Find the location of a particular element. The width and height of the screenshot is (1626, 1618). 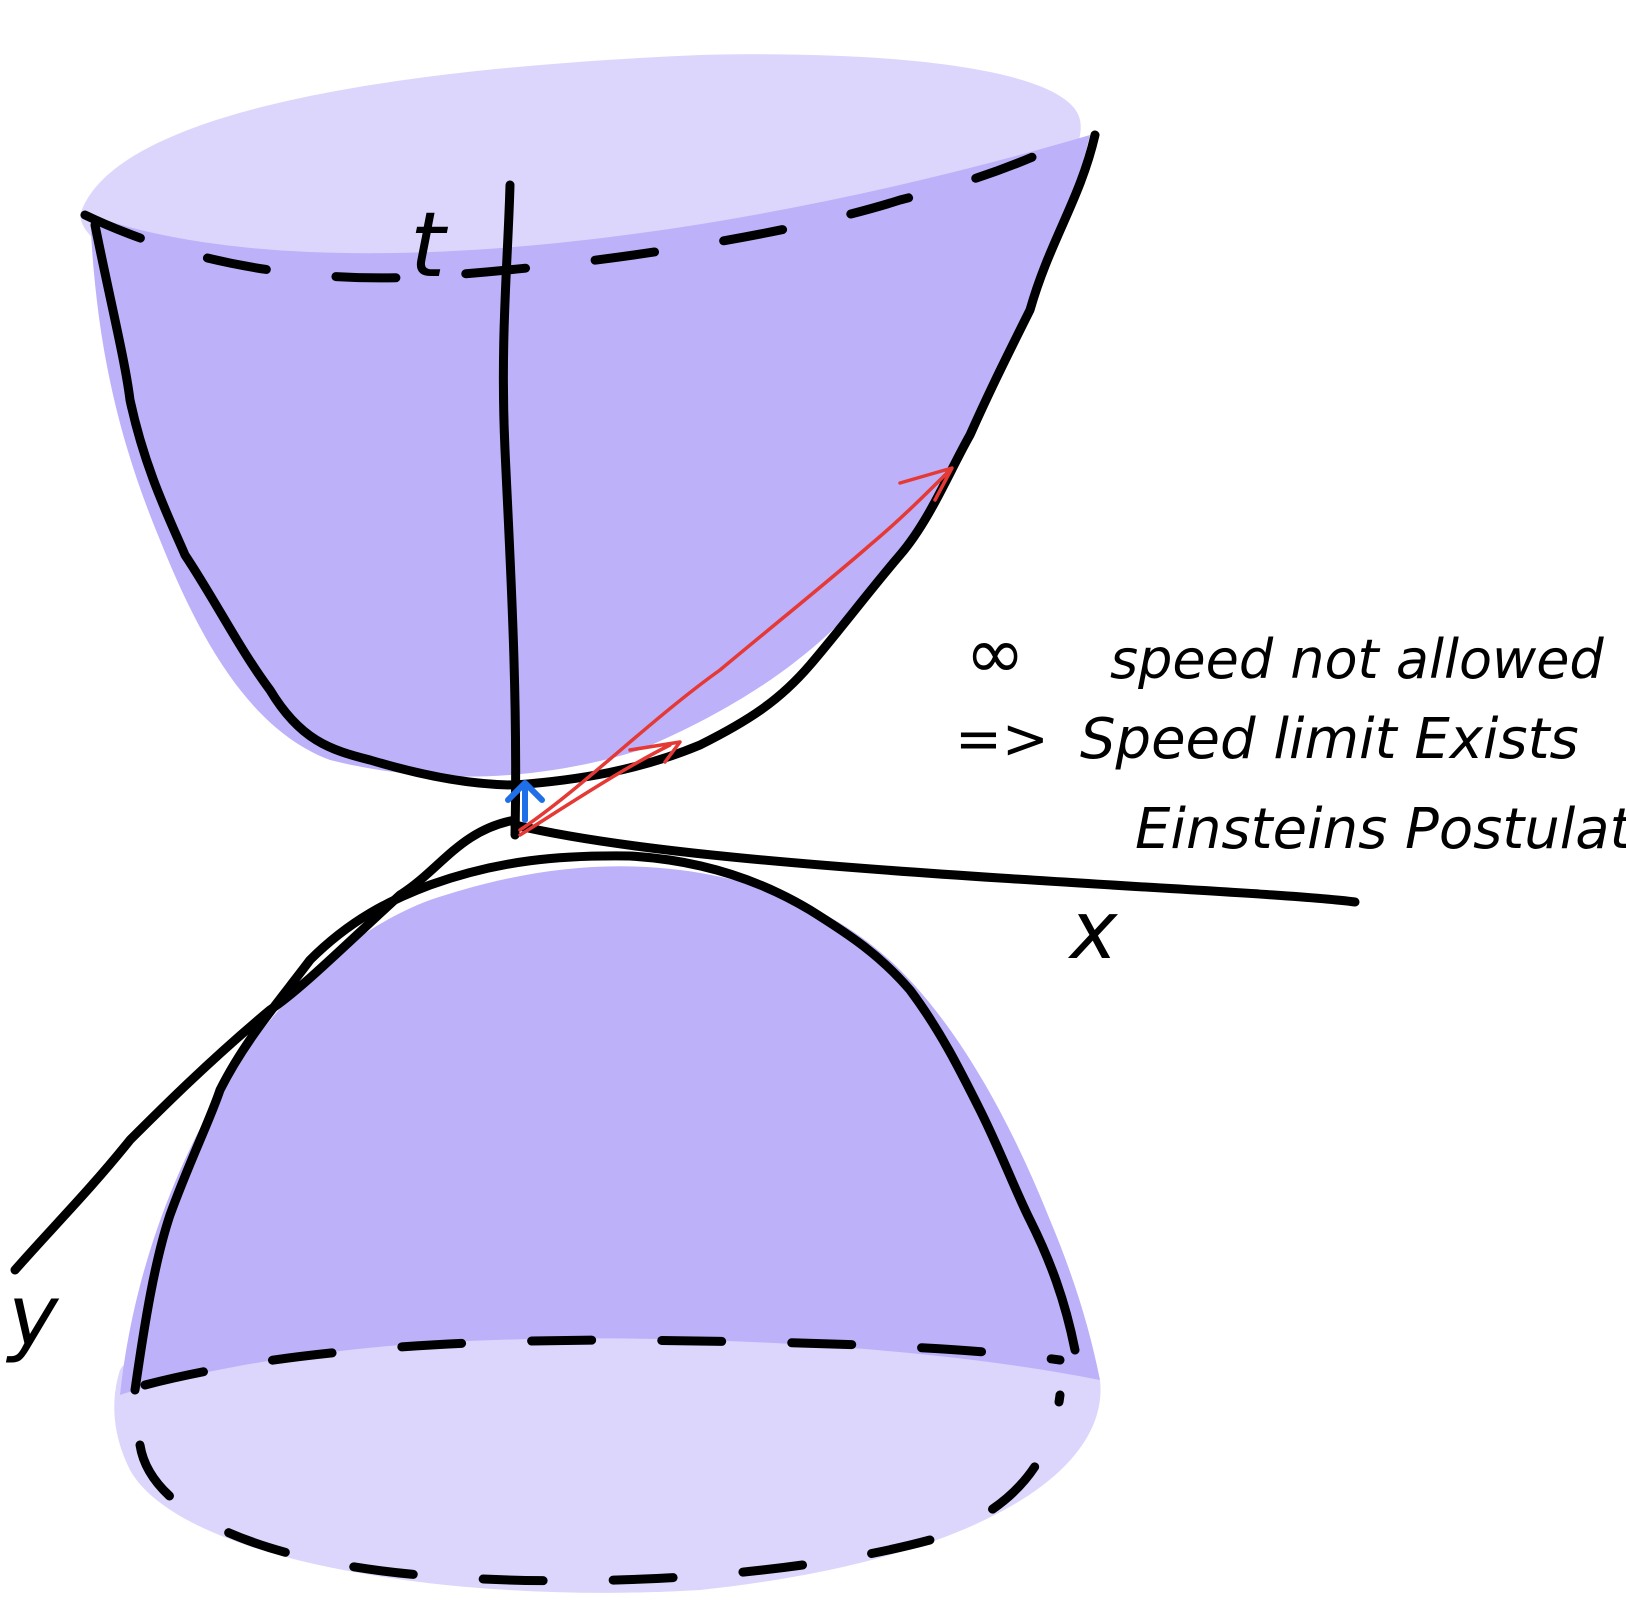

red-worldline-long is located at coordinates (736, 649).